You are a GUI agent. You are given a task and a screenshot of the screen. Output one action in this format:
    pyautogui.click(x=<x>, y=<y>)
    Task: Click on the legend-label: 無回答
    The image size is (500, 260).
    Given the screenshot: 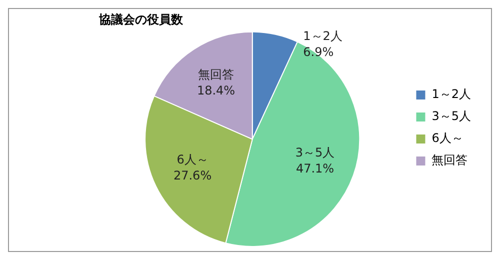 What is the action you would take?
    pyautogui.click(x=450, y=160)
    